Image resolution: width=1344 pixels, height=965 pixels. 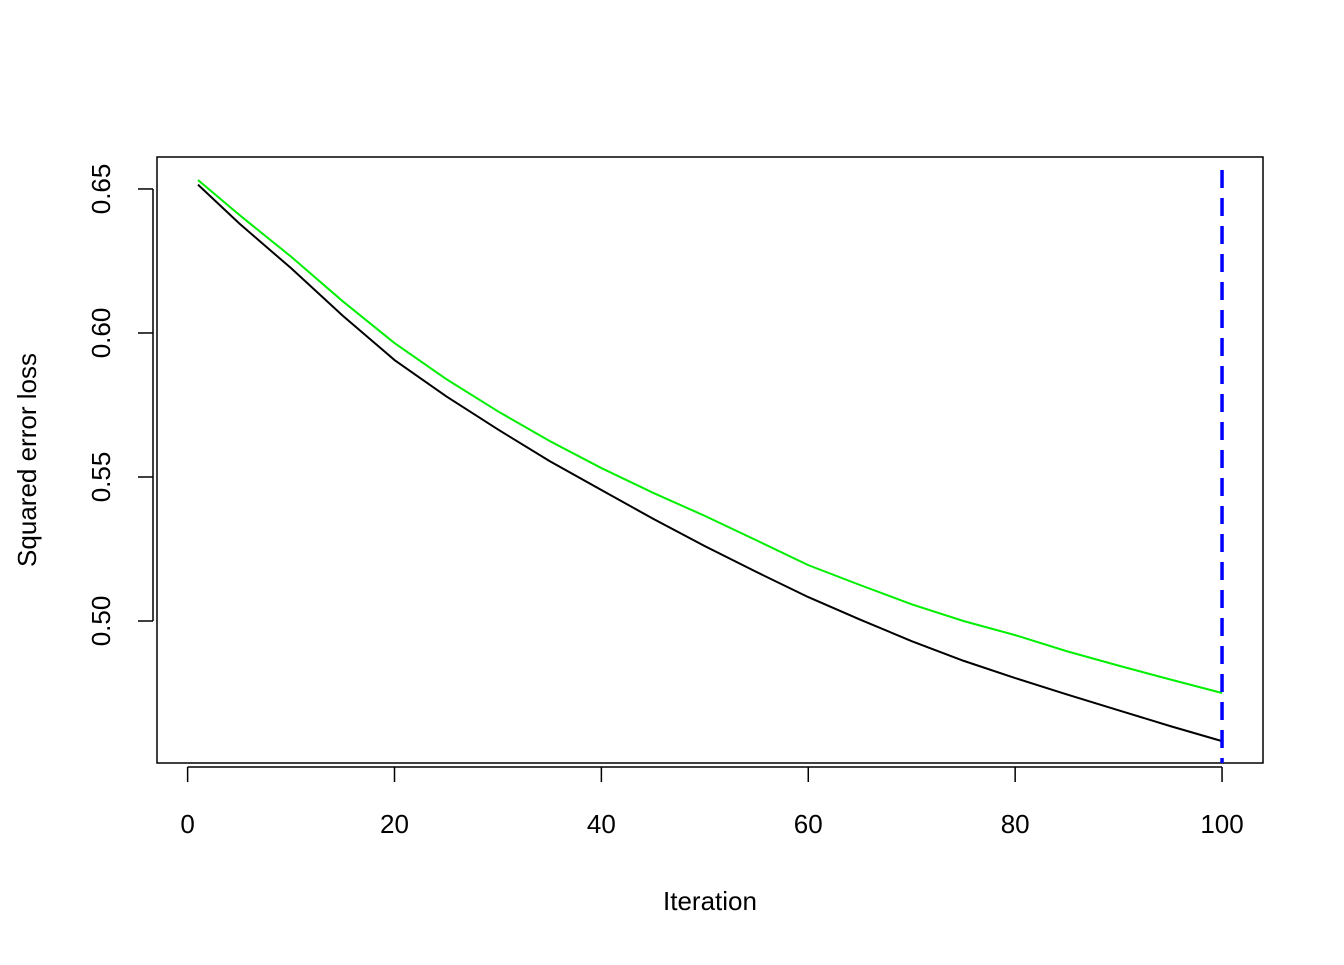 What do you see at coordinates (101, 189) in the screenshot?
I see `y-tick-label: 0.65` at bounding box center [101, 189].